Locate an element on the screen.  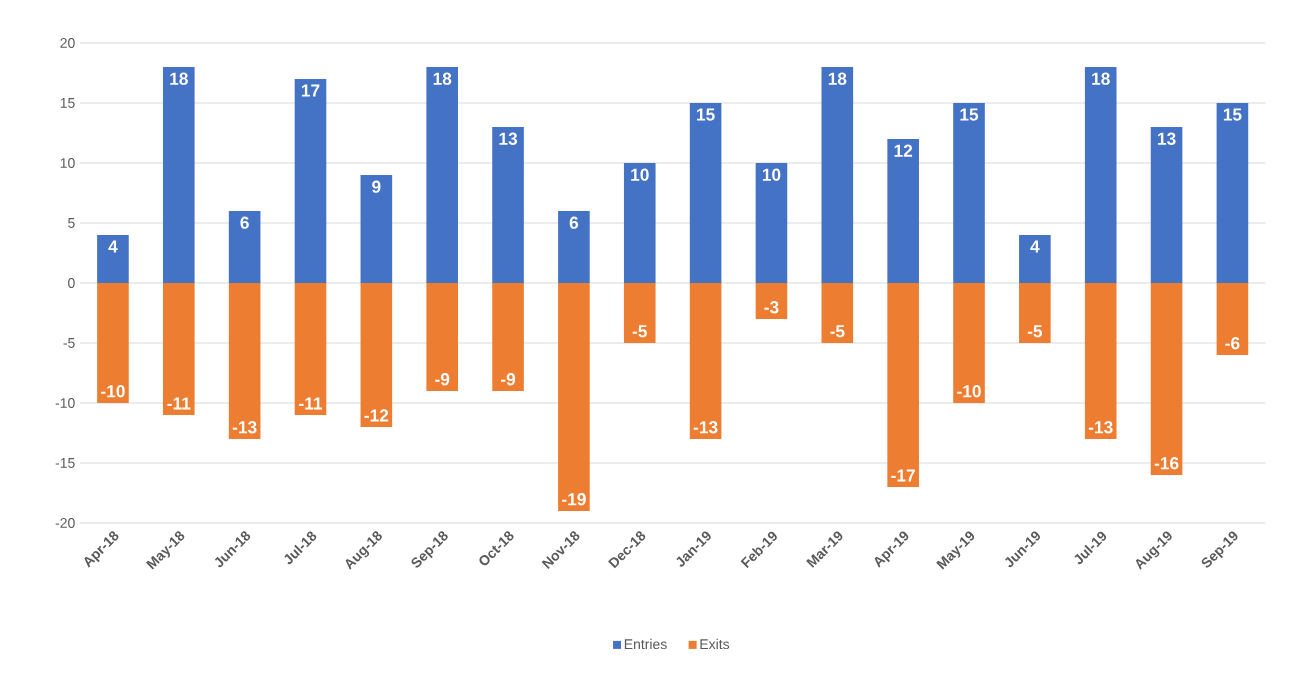
y-tick-label: -15 is located at coordinates (65, 463).